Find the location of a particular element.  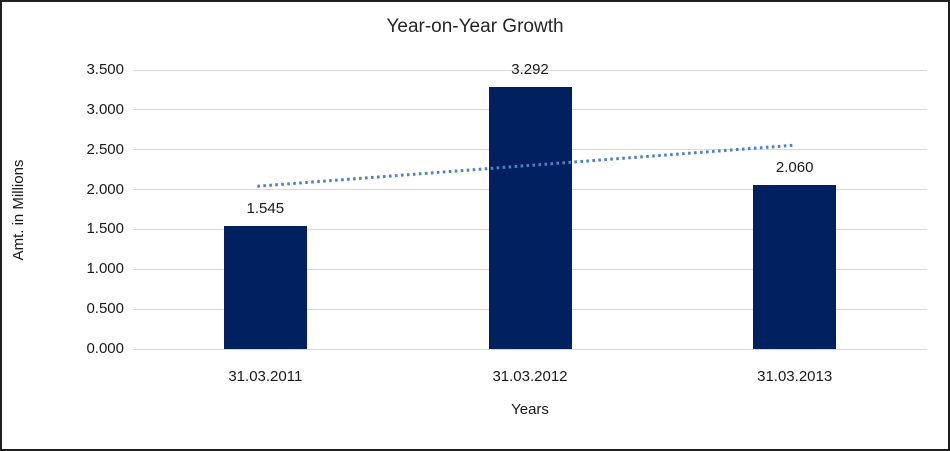

y-tick-label: 3.000 is located at coordinates (105, 109).